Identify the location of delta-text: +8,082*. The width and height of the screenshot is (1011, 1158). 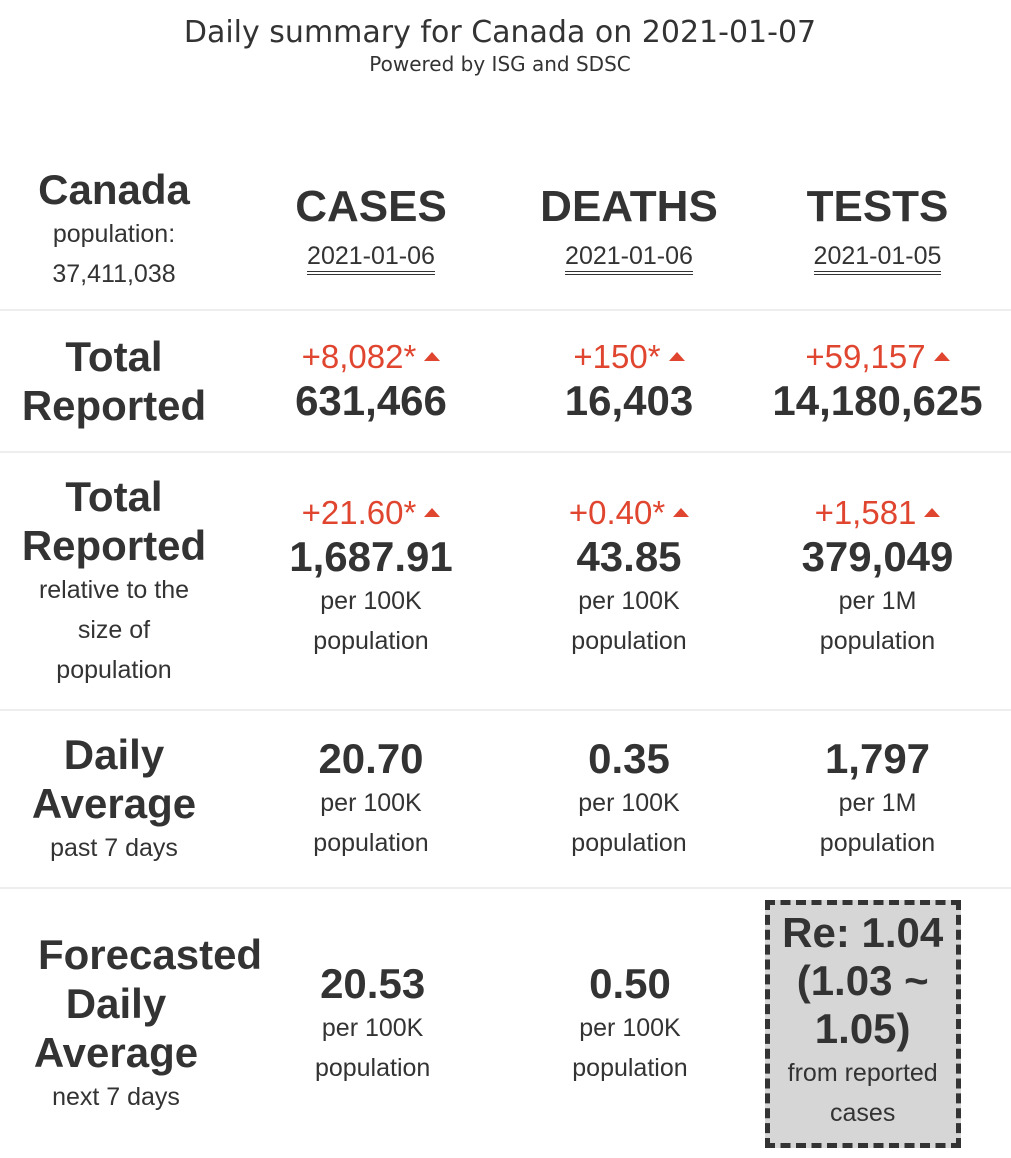
(359, 356).